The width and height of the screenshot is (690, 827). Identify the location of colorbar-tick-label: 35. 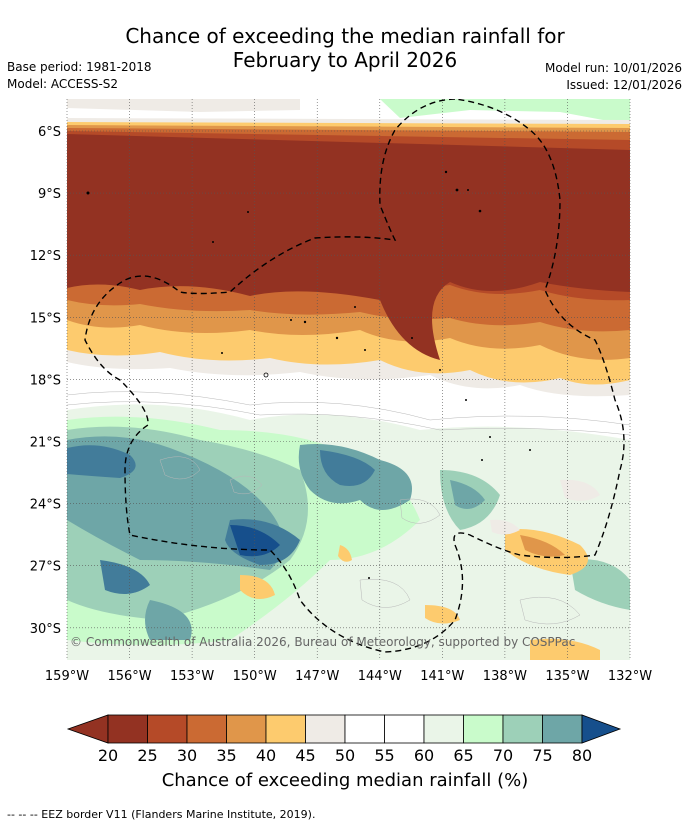
(226, 755).